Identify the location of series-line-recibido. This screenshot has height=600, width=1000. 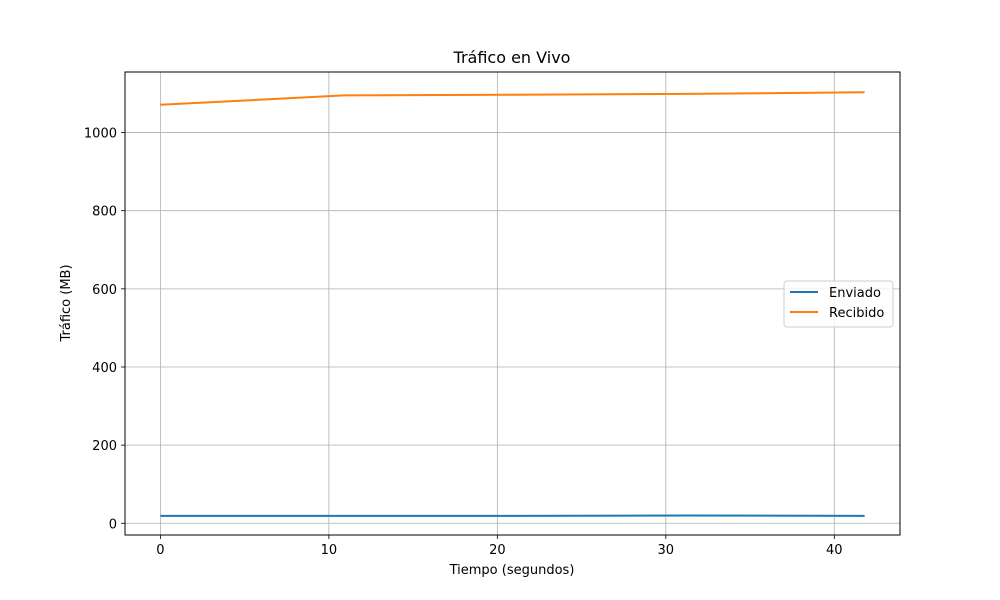
(512, 98).